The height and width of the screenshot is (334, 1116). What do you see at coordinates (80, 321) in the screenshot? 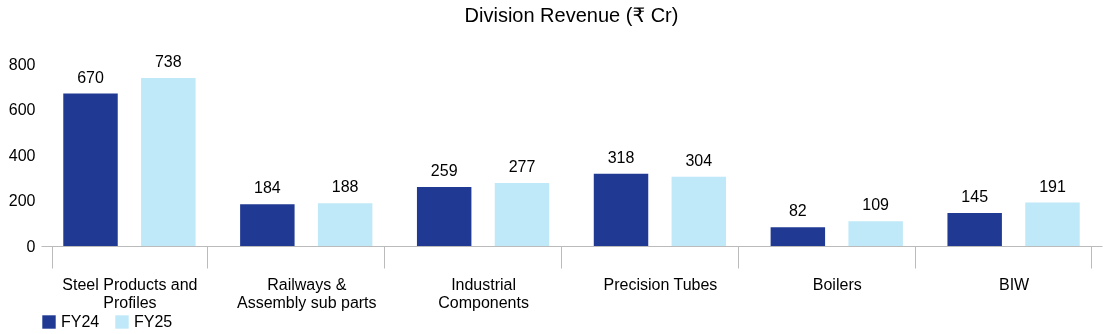
I see `legend-label: FY24` at bounding box center [80, 321].